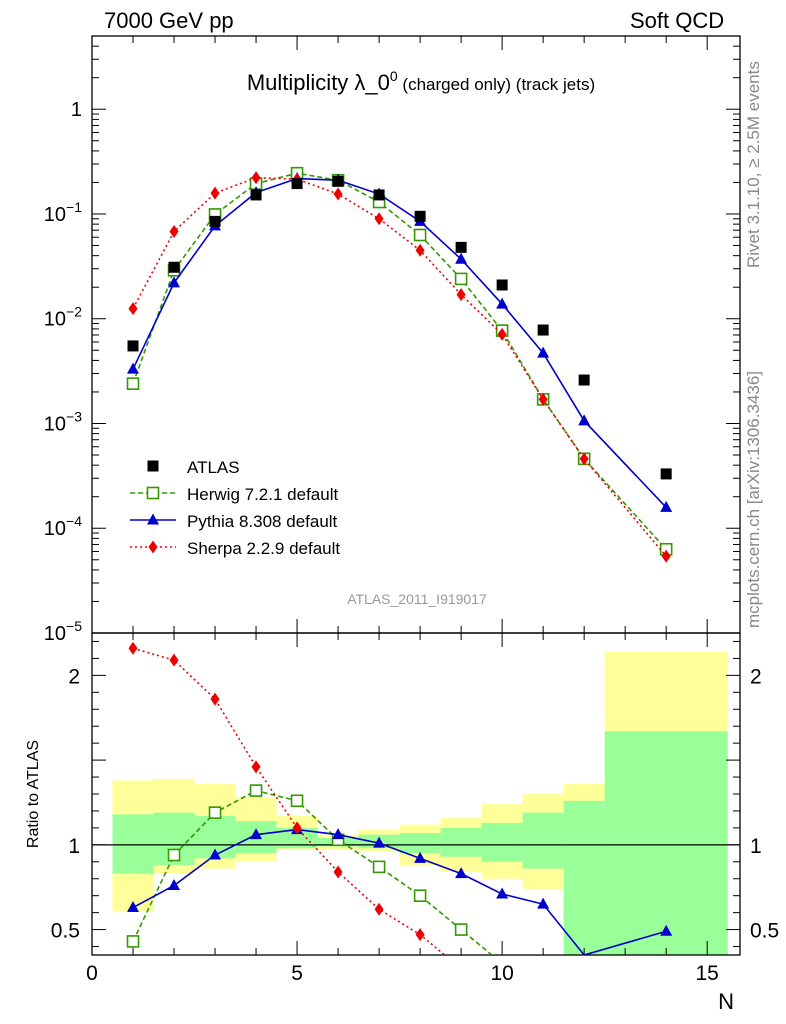 Image resolution: width=786 pixels, height=1024 pixels. I want to click on y-tick-label: 10⁻², so click(63, 317).